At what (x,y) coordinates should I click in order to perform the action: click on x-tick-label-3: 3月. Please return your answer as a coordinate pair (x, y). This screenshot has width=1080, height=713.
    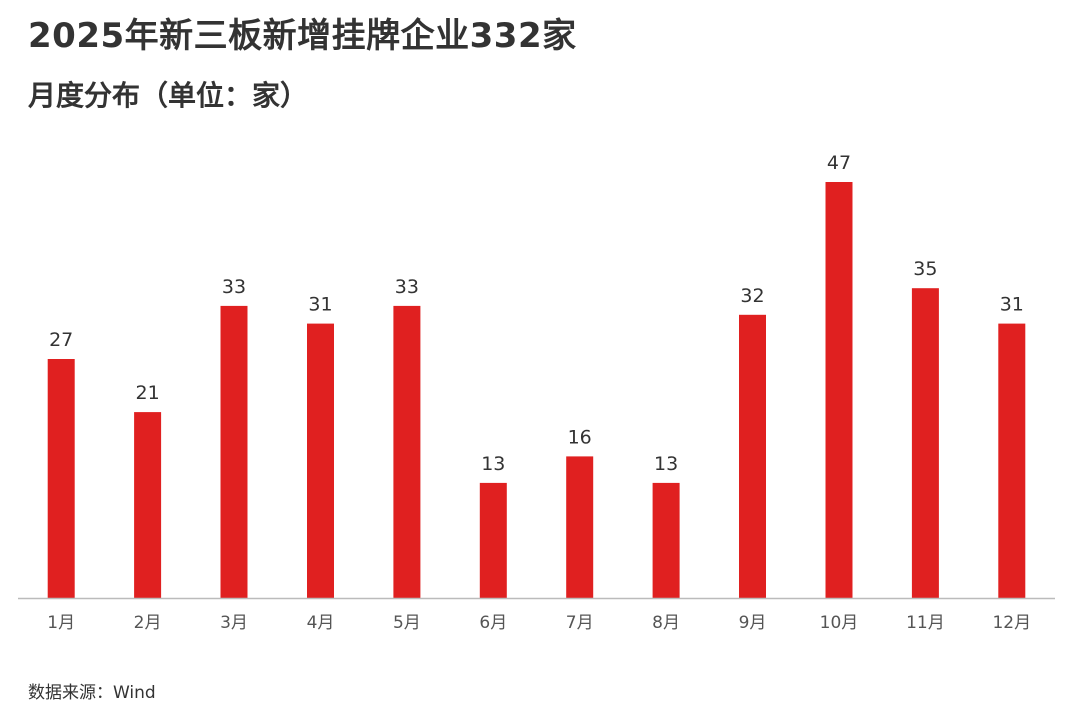
    Looking at the image, I should click on (234, 623).